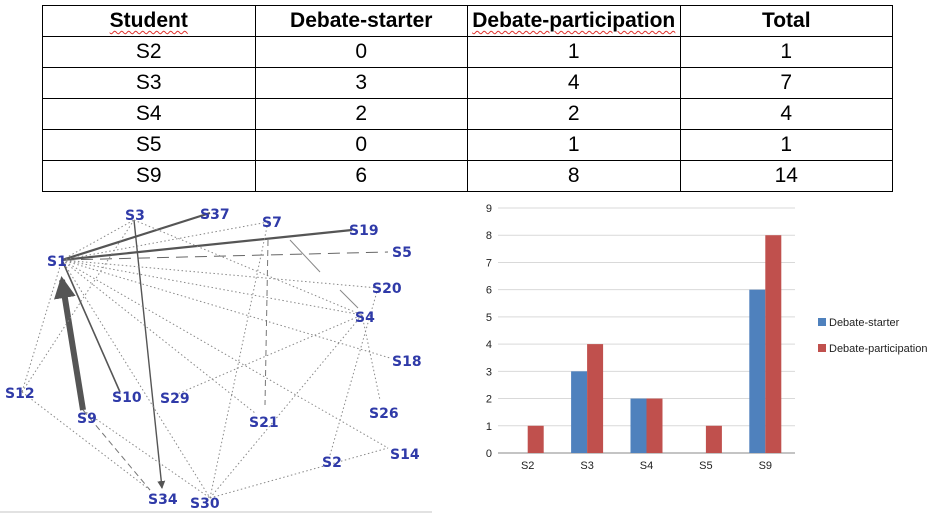  Describe the element at coordinates (135, 216) in the screenshot. I see `node-label: S3` at that location.